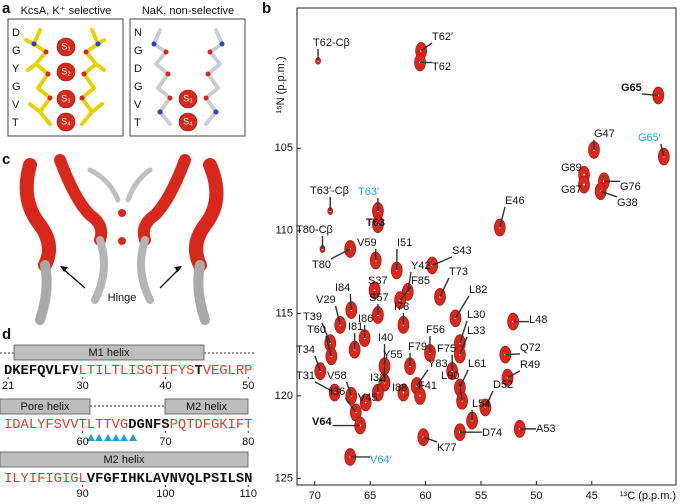 This screenshot has width=685, height=504. I want to click on peak-label: L61, so click(477, 364).